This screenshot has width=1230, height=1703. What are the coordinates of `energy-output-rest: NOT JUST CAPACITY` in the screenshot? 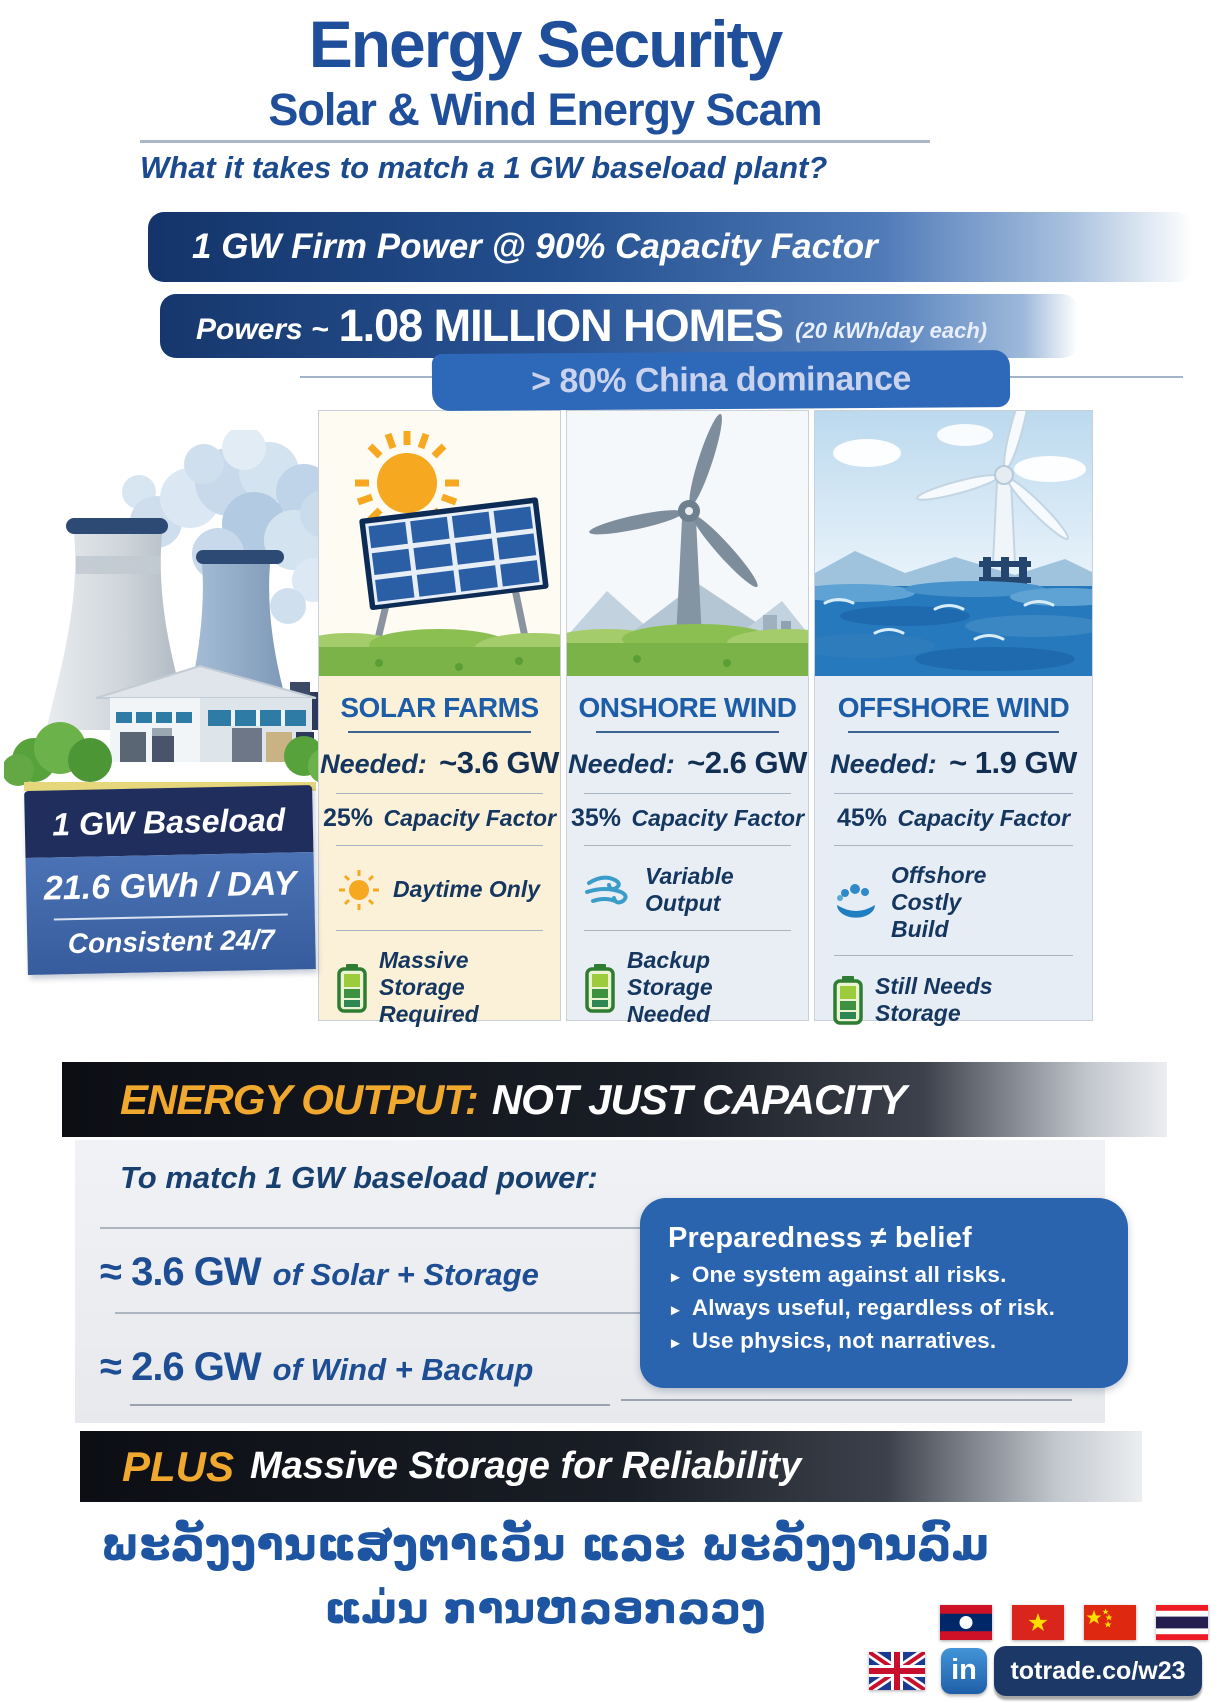 It's located at (699, 1099).